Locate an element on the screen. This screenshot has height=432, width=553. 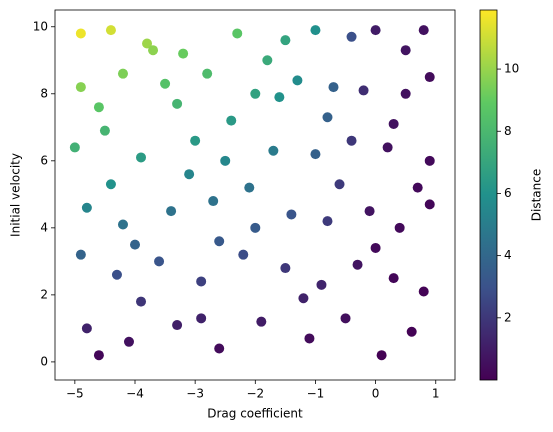
x-tick-label: −4 is located at coordinates (135, 394).